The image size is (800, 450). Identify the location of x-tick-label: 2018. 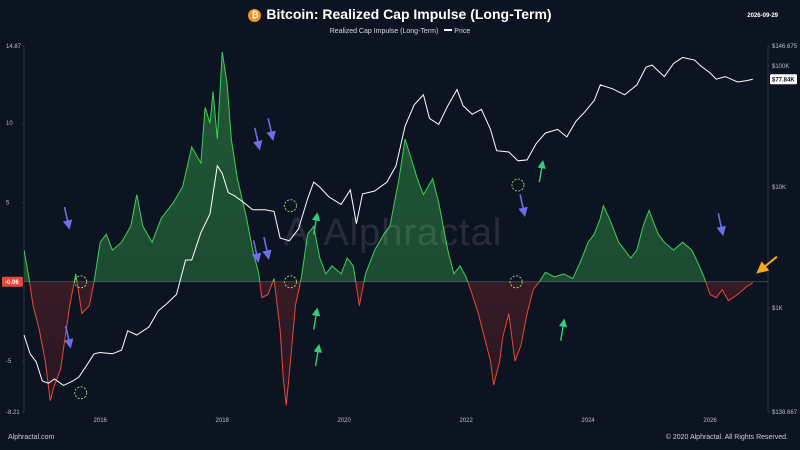
(223, 421).